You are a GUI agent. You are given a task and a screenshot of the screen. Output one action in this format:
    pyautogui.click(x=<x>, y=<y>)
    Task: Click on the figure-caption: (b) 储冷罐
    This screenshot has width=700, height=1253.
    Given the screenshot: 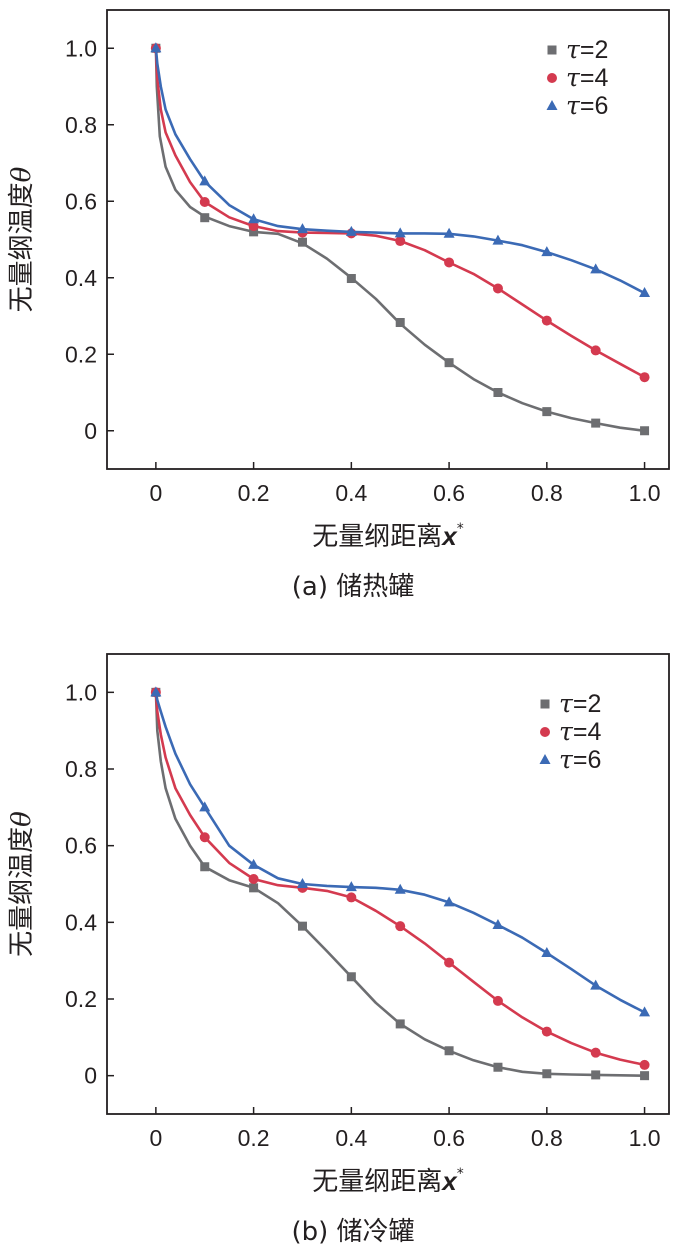 What is the action you would take?
    pyautogui.click(x=352, y=1232)
    